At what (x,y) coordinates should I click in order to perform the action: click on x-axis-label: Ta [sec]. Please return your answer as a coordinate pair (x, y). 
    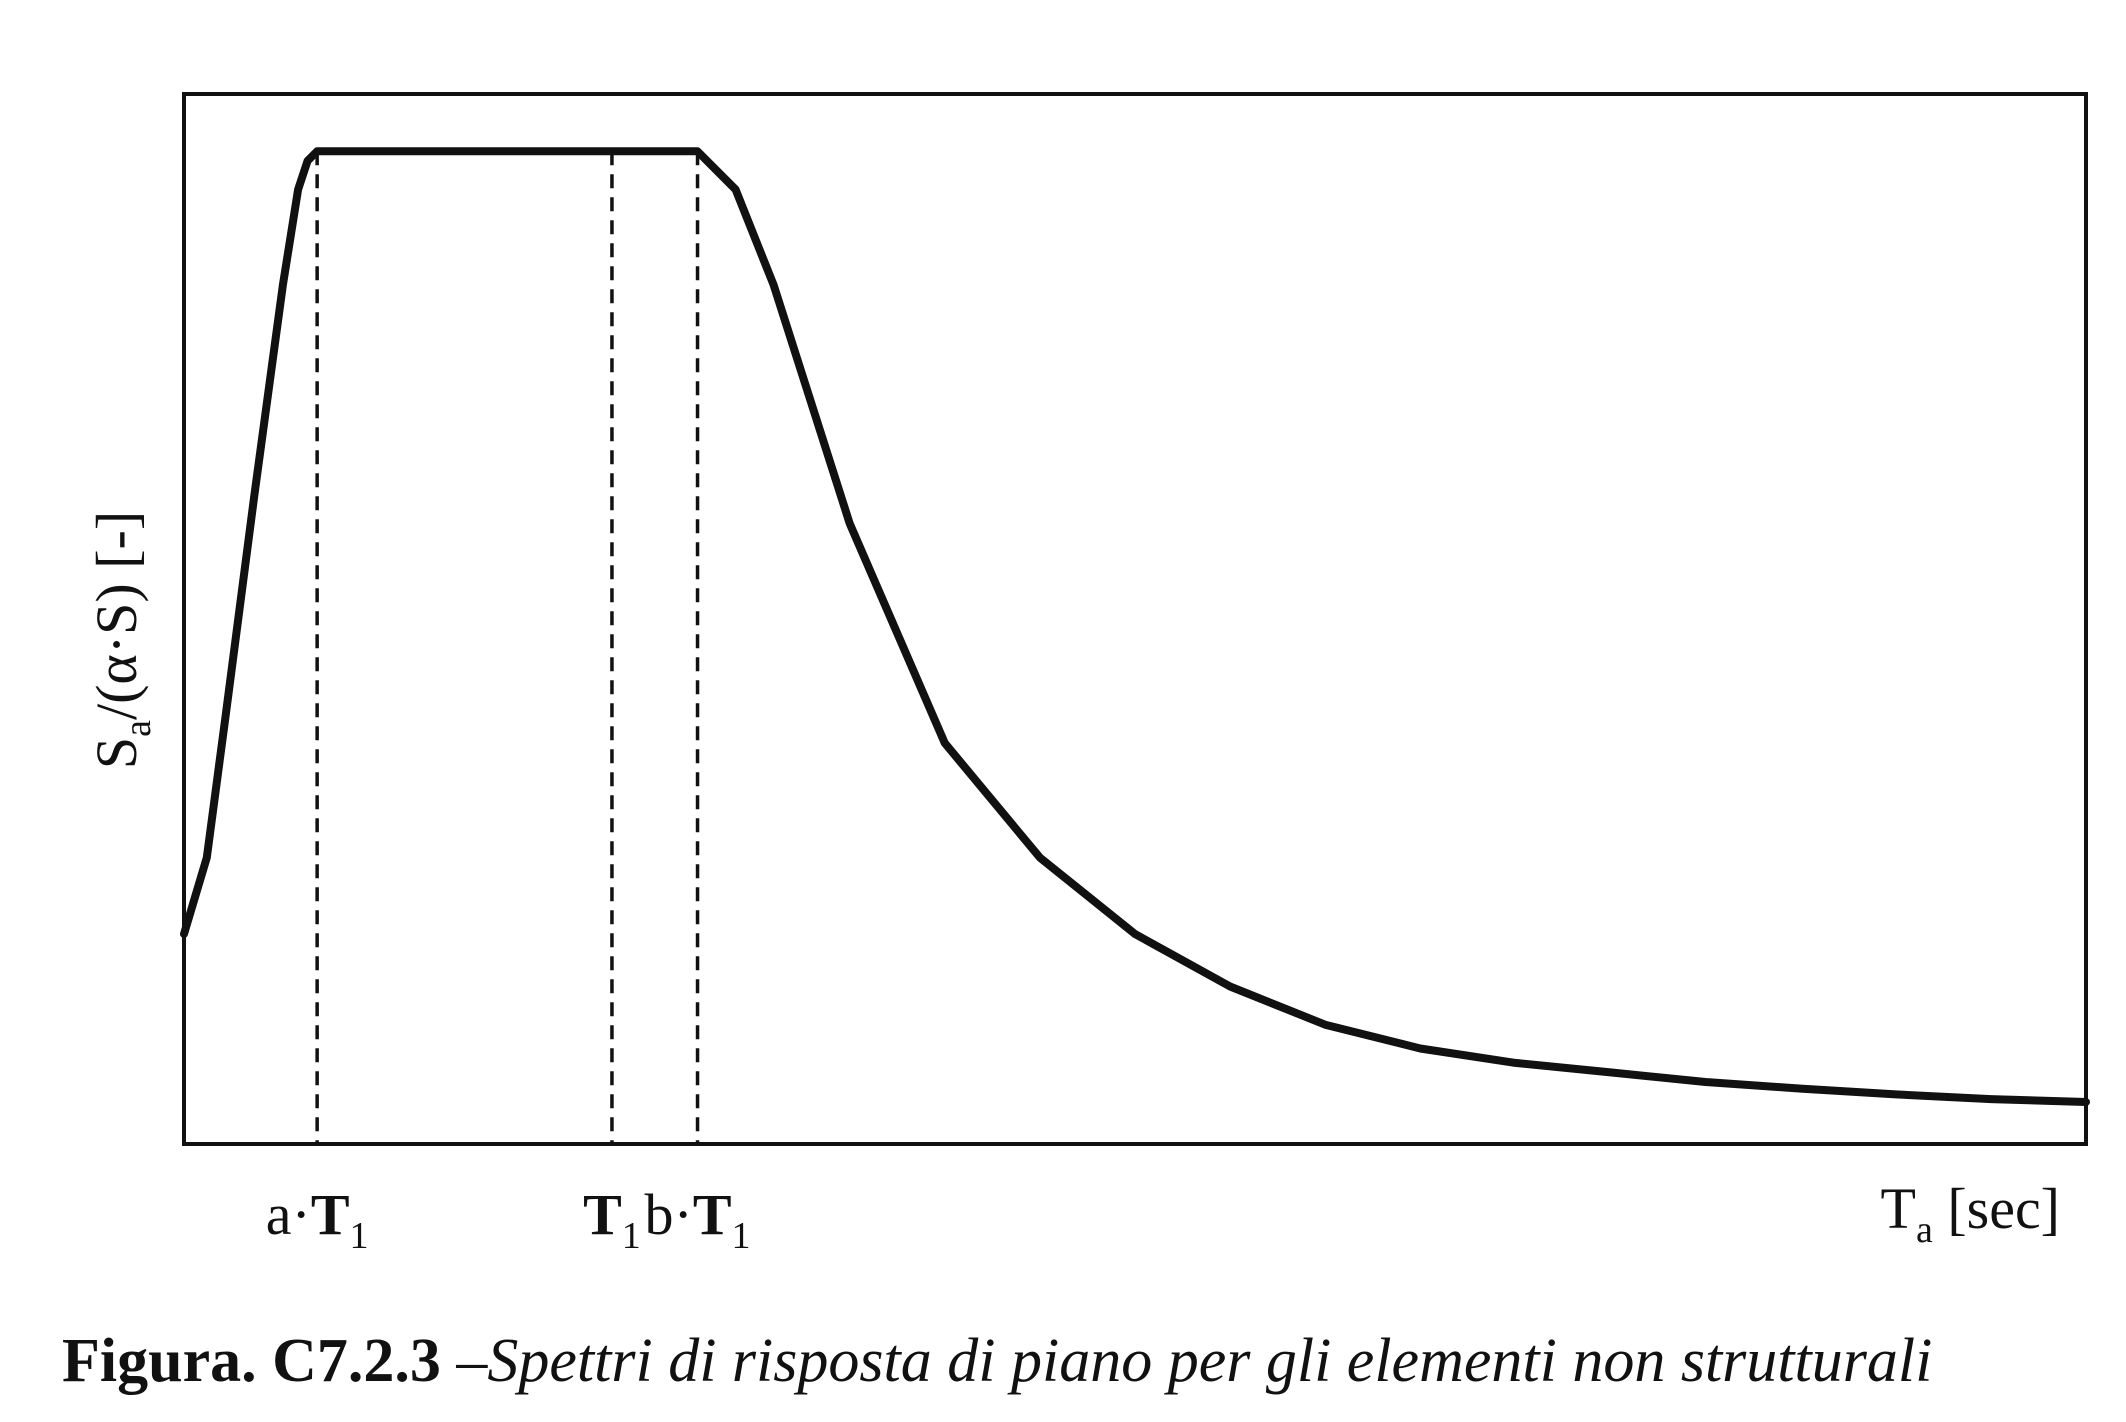
    Looking at the image, I should click on (1971, 1213).